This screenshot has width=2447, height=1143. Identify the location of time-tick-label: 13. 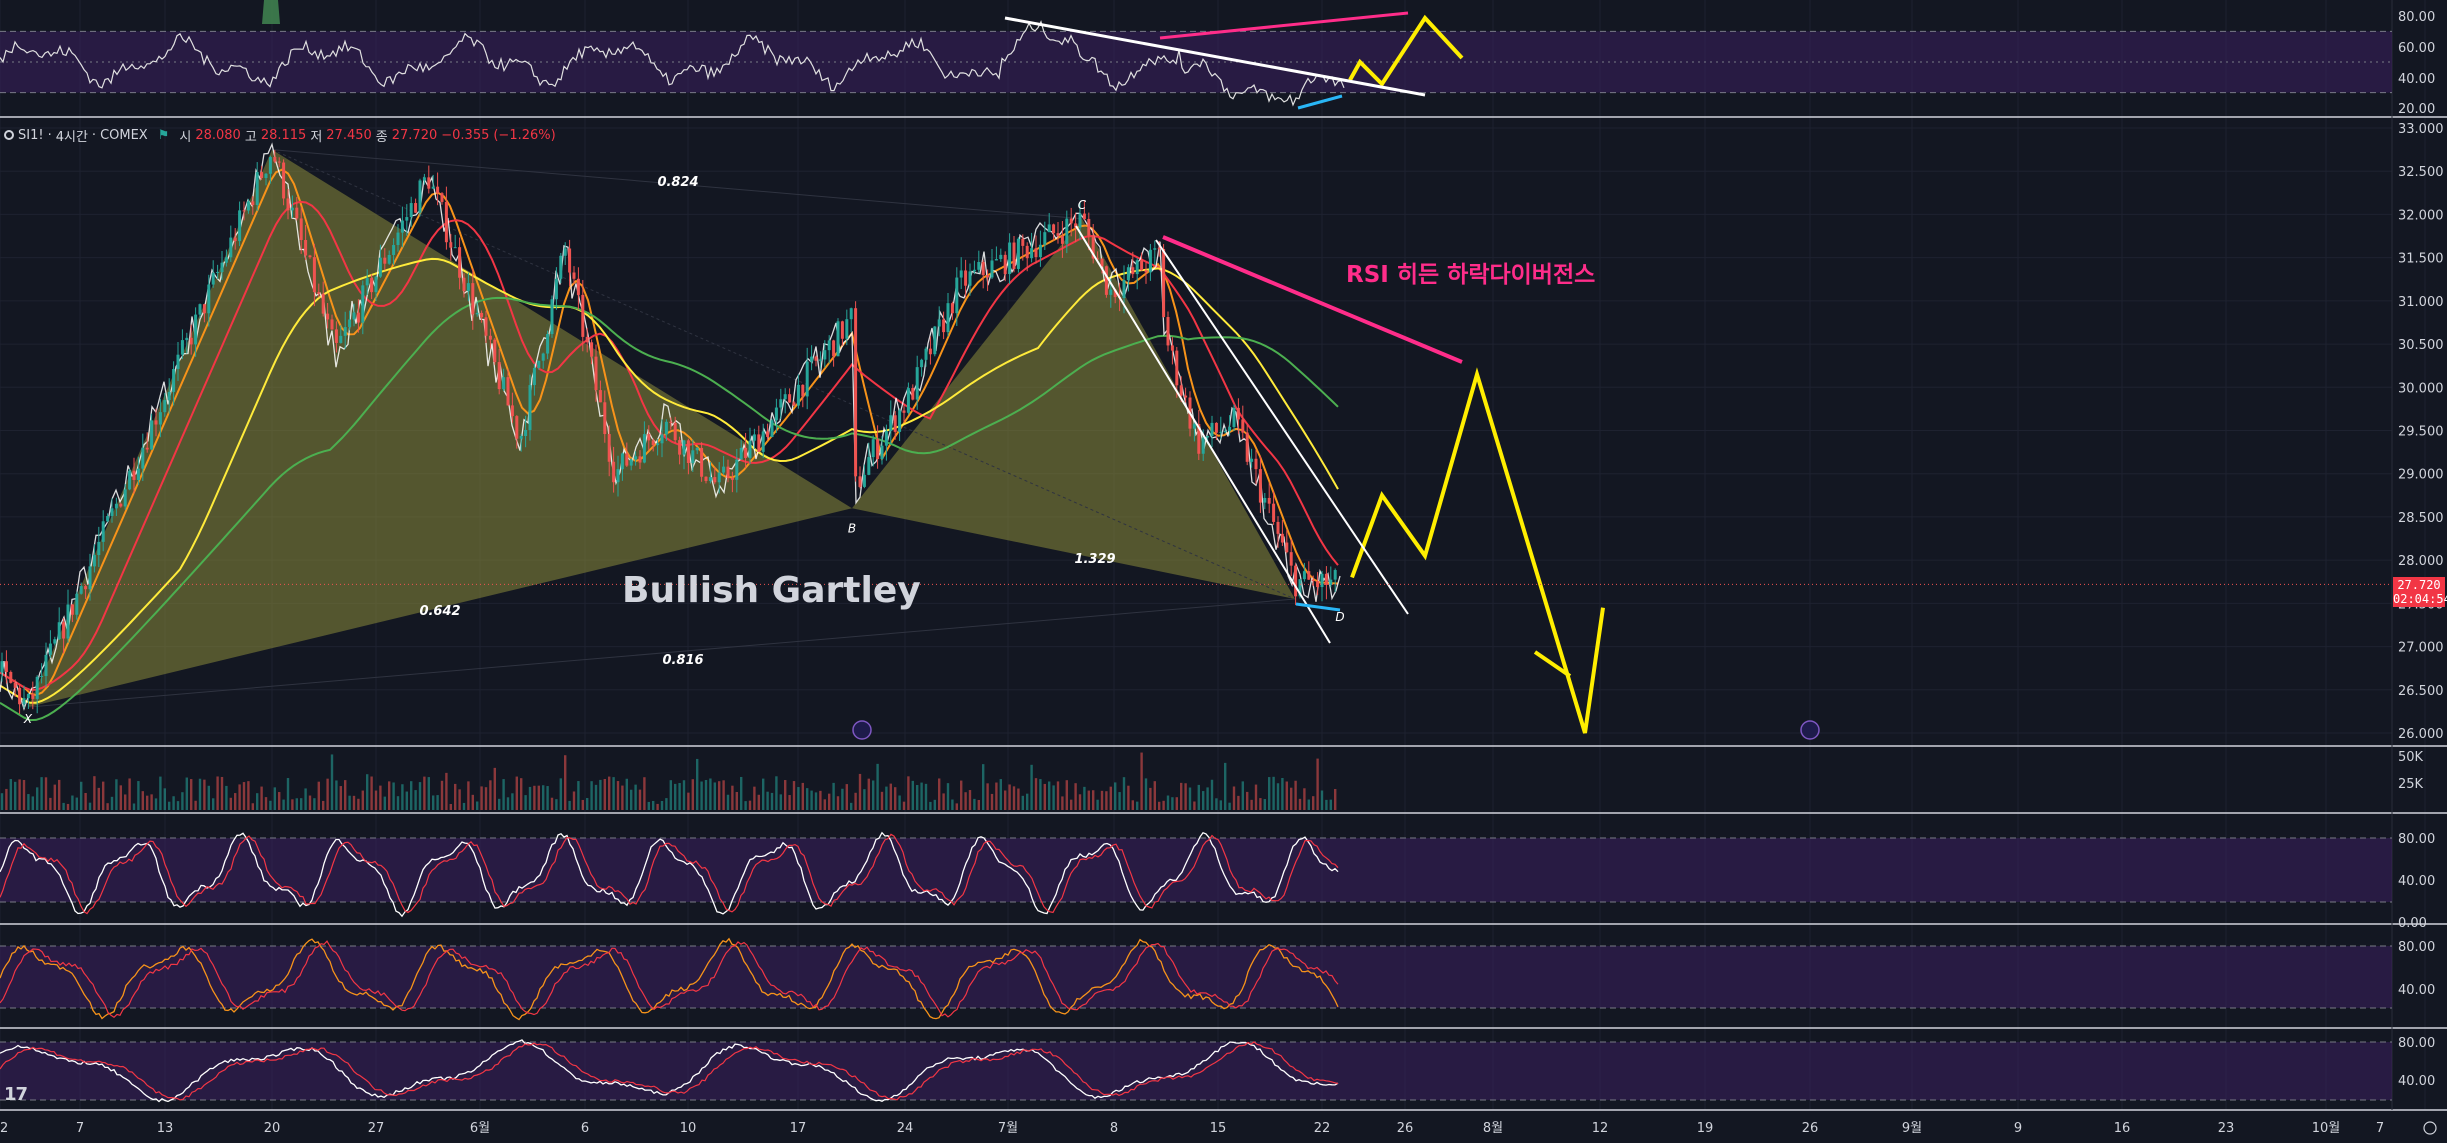
(165, 1128).